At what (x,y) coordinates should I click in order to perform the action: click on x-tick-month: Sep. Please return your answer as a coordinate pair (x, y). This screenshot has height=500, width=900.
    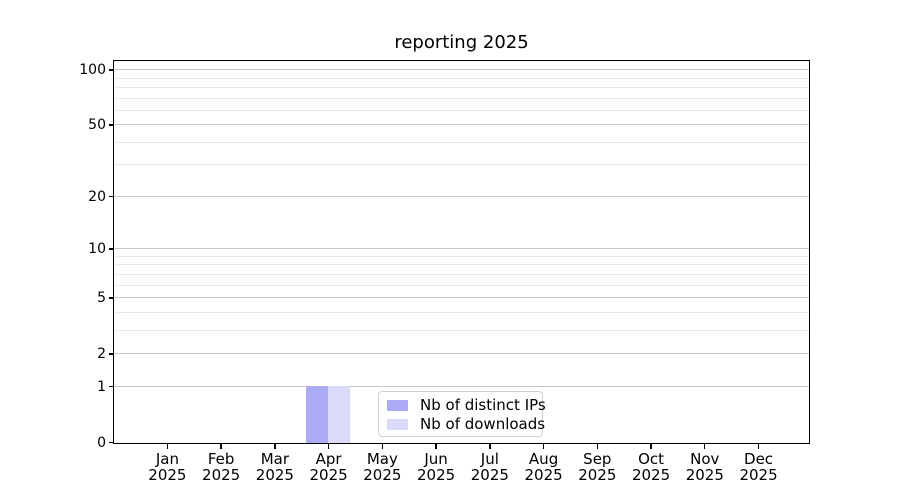
    Looking at the image, I should click on (597, 459).